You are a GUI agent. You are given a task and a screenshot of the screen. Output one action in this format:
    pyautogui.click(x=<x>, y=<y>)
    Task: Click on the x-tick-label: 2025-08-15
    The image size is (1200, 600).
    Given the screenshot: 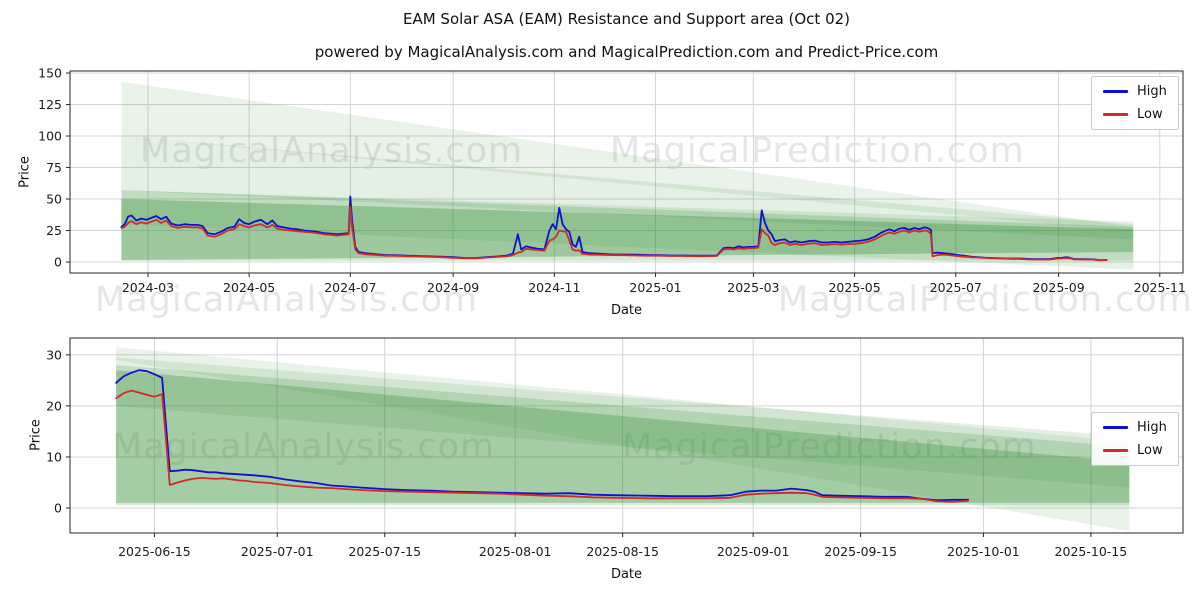 What is the action you would take?
    pyautogui.click(x=622, y=551)
    